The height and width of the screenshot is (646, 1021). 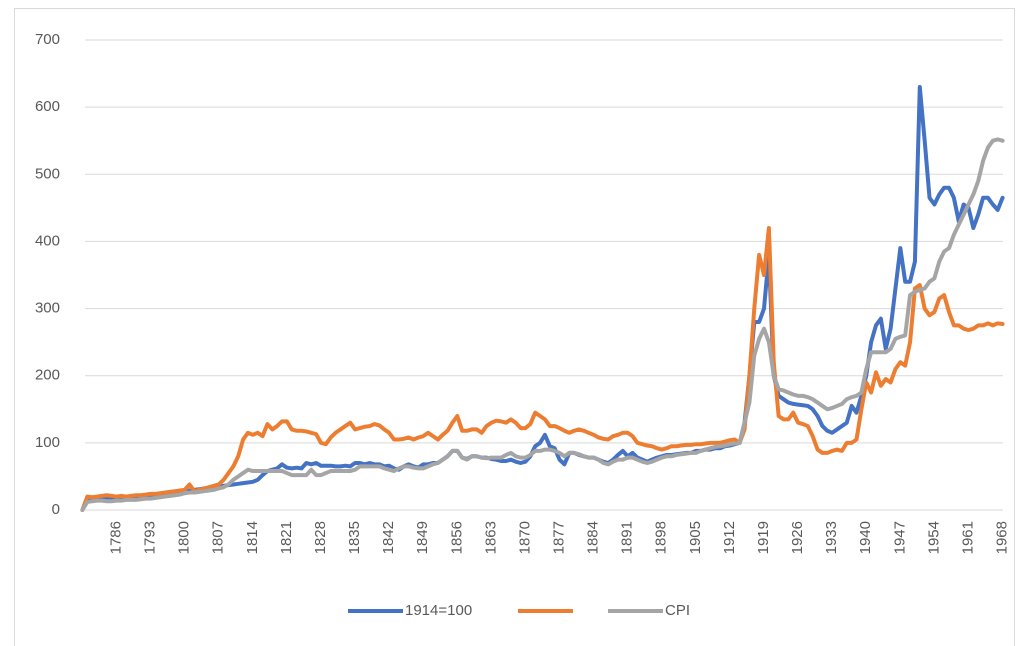 What do you see at coordinates (865, 537) in the screenshot?
I see `x-tick-label: 1940` at bounding box center [865, 537].